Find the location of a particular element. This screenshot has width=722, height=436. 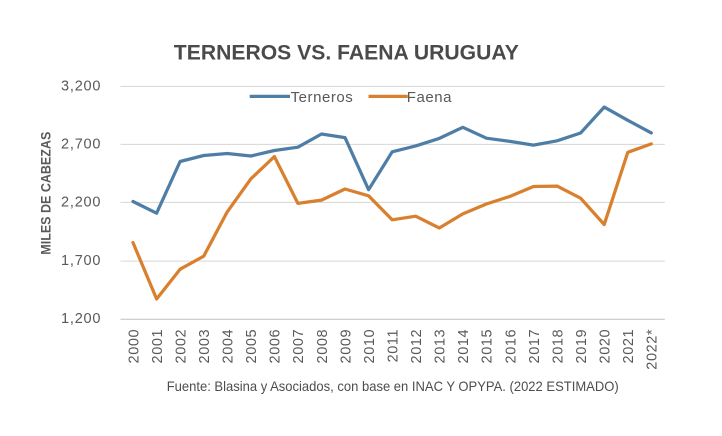

svg-text: 2001 is located at coordinates (158, 346).